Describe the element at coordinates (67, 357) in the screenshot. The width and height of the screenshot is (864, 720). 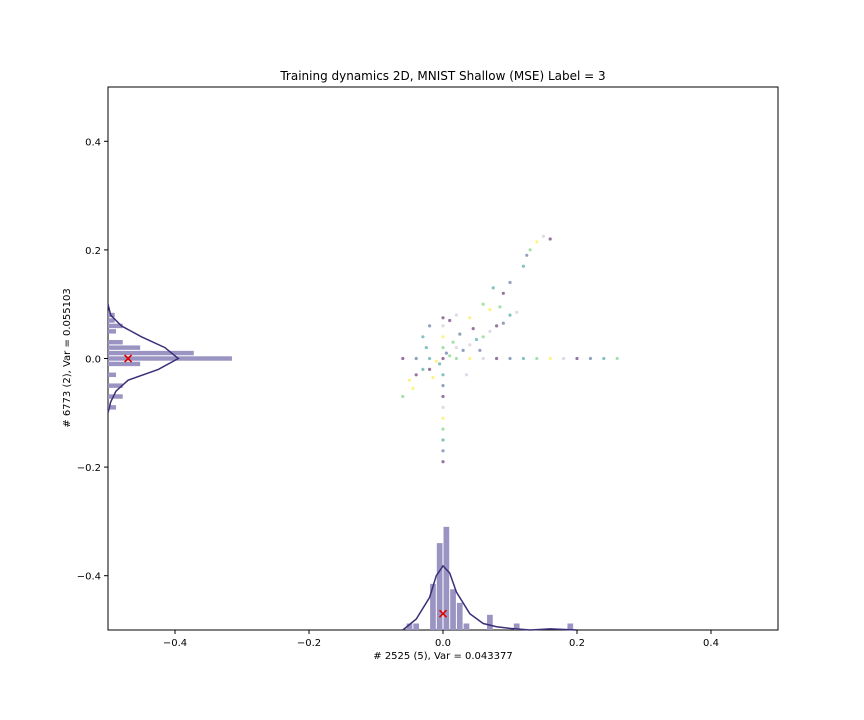
I see `y-axis-label: # 6773 (2), Var = 0.055103` at that location.